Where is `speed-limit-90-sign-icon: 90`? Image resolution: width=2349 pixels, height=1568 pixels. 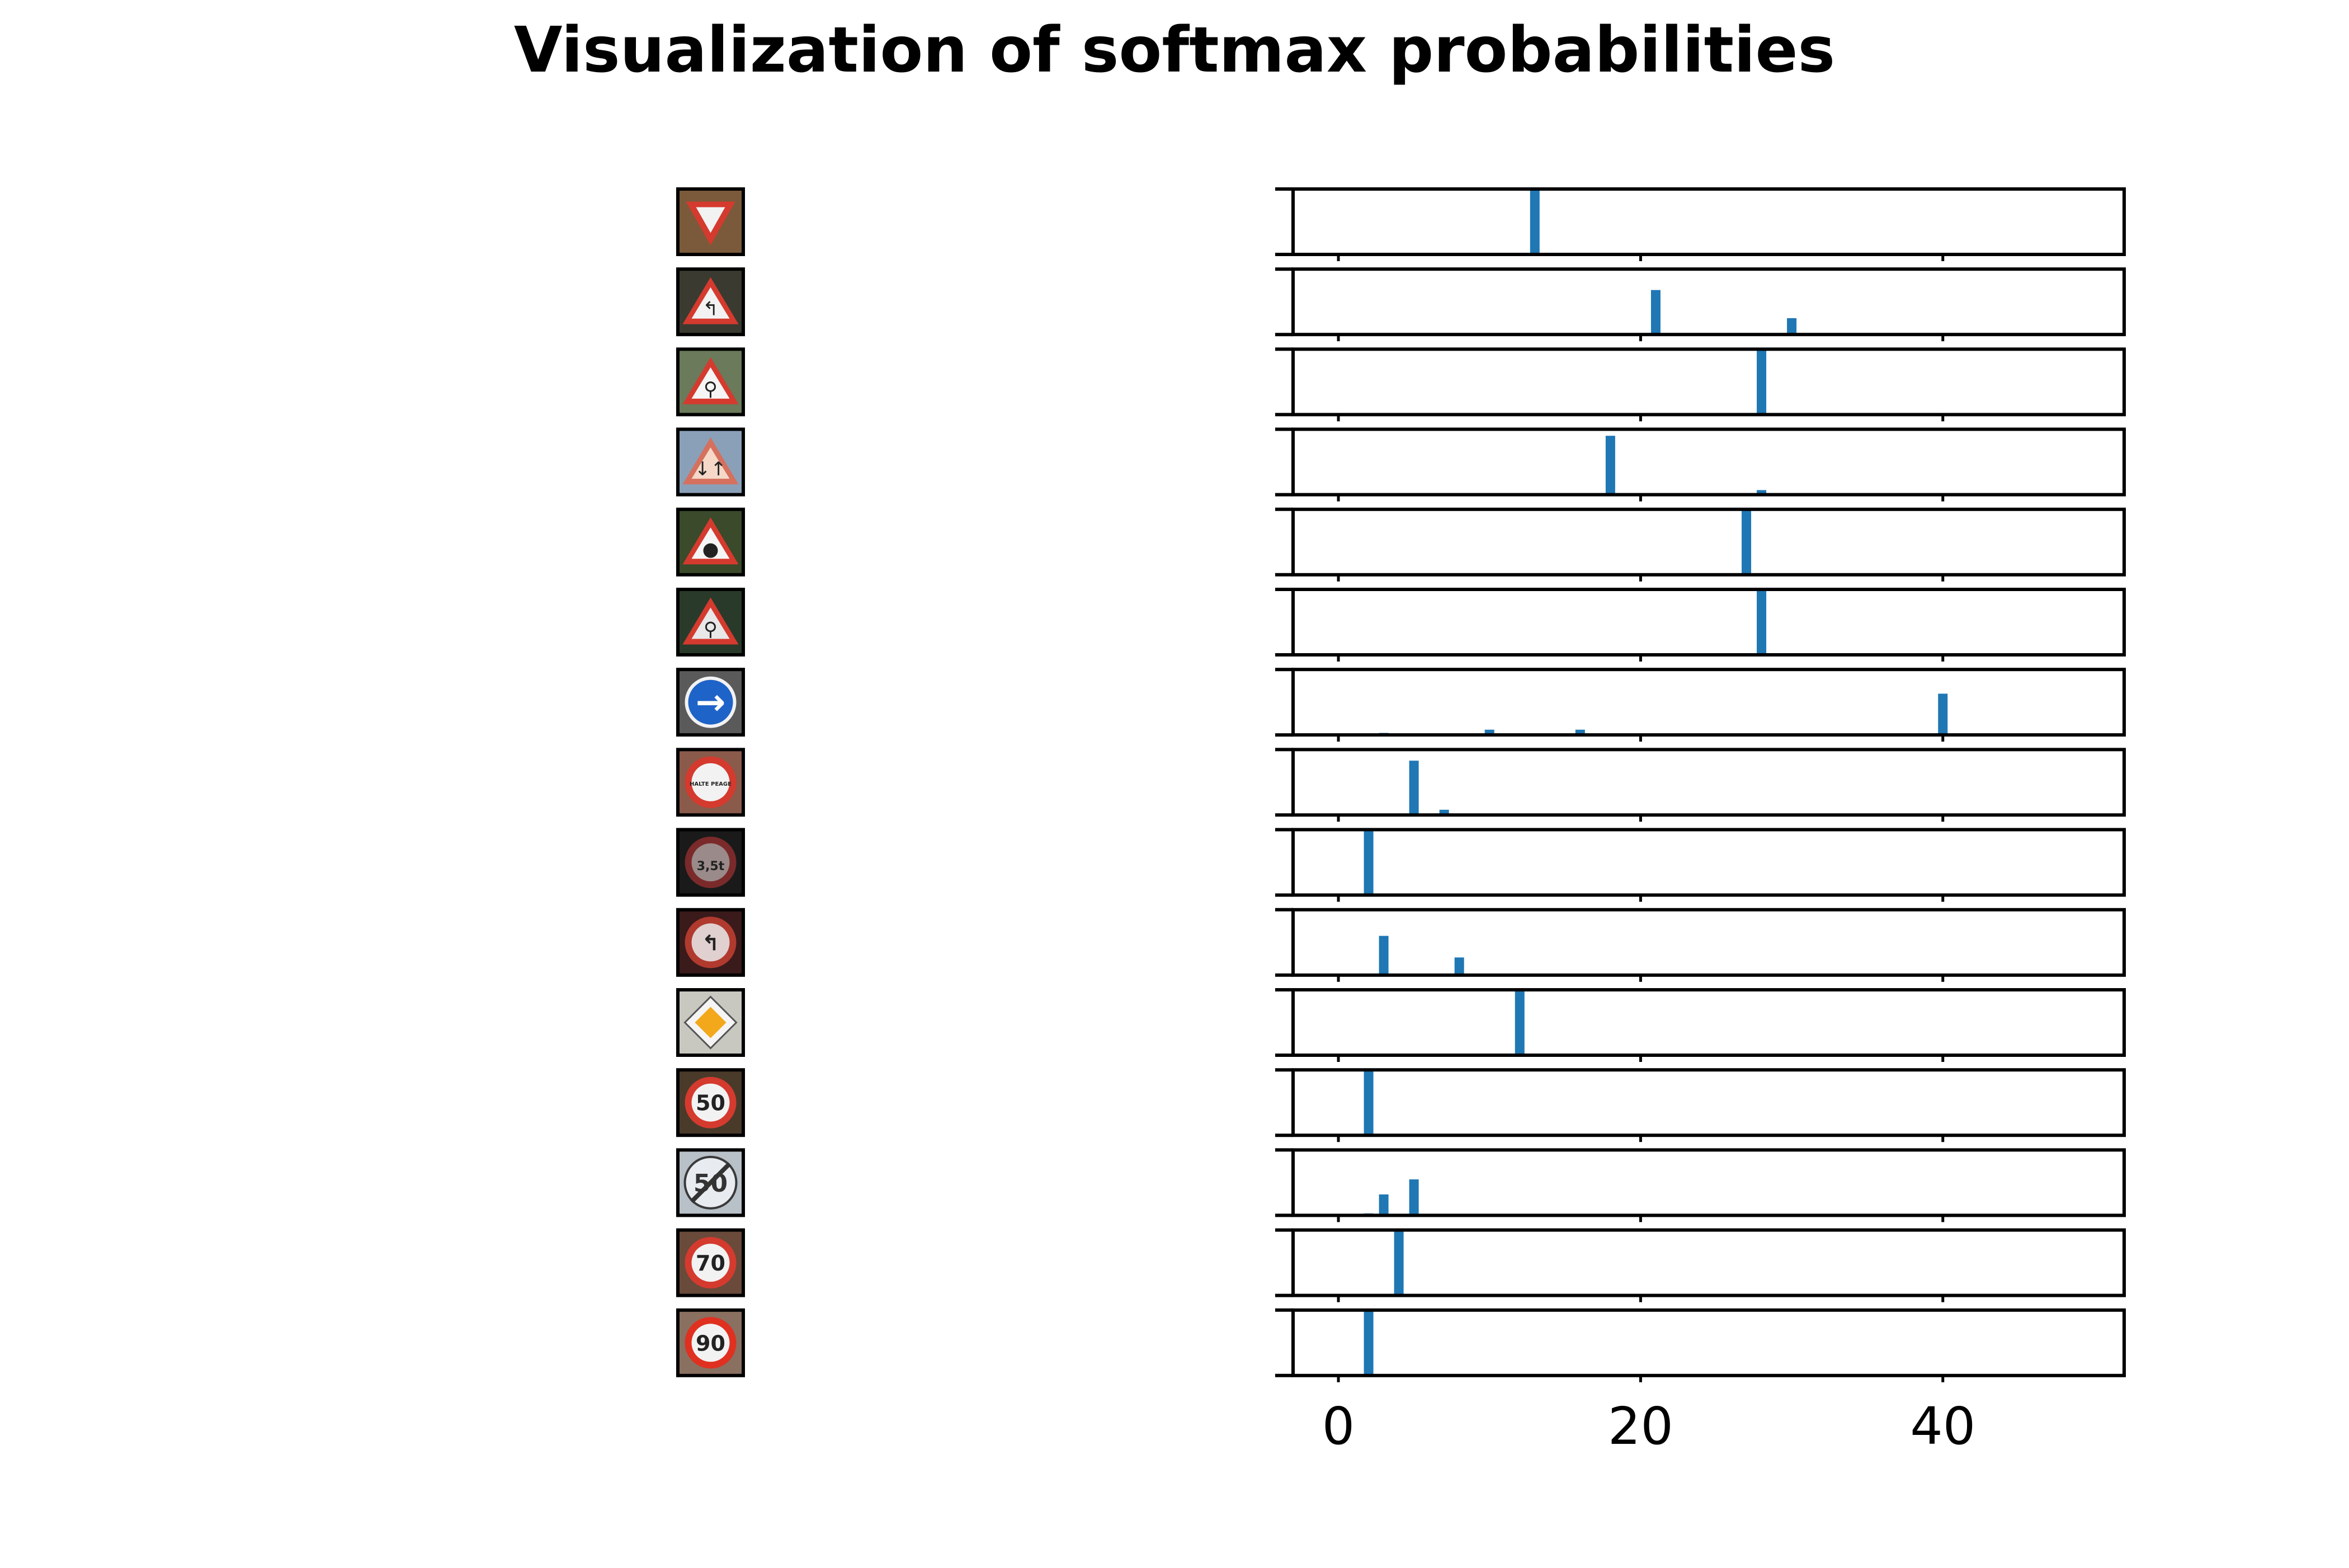
speed-limit-90-sign-icon: 90 is located at coordinates (710, 1342).